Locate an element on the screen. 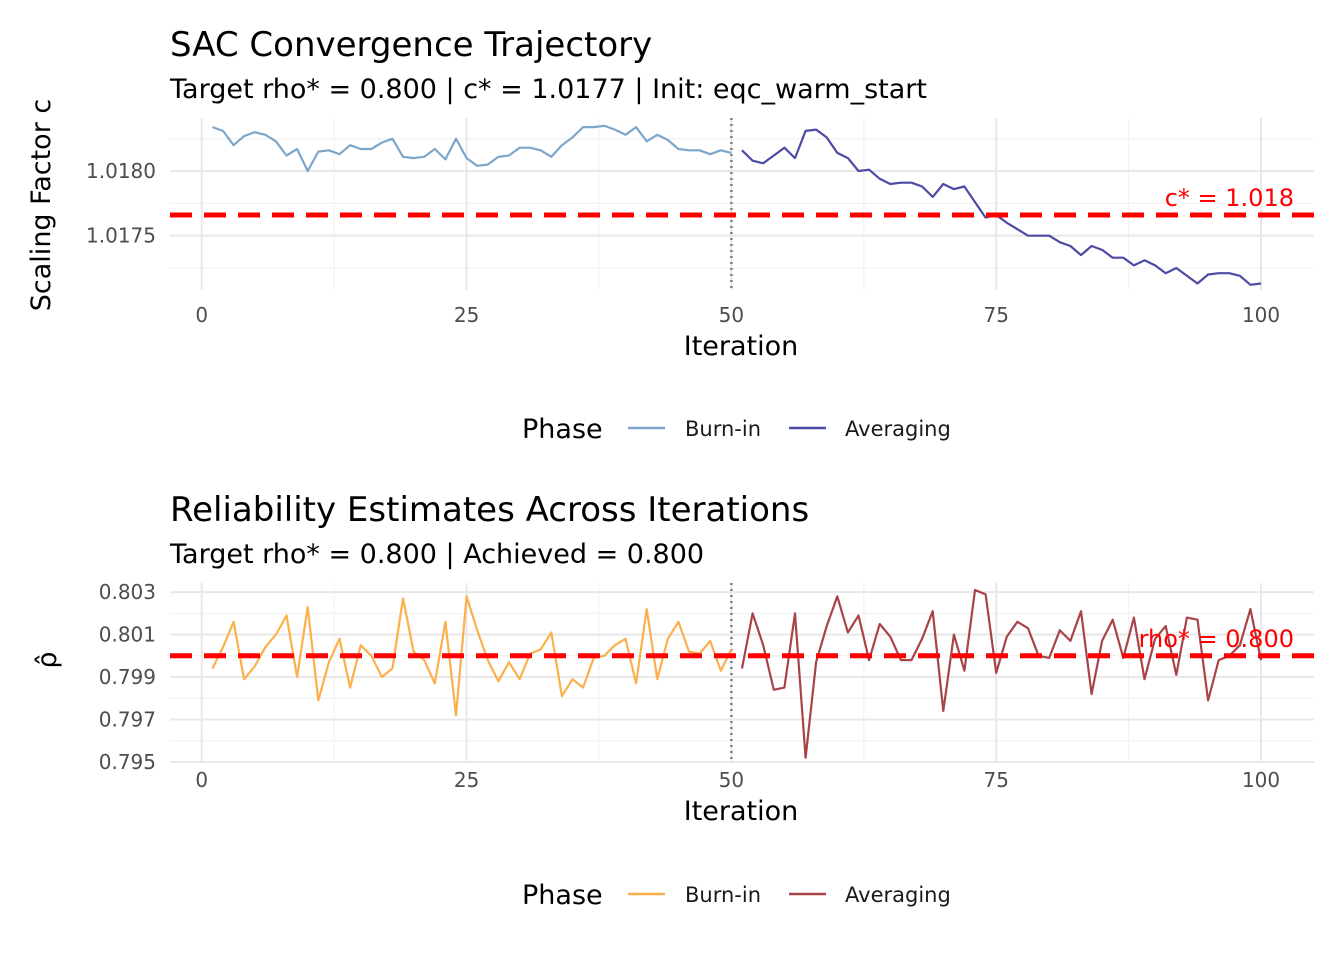 The width and height of the screenshot is (1344, 960). y-axis-title: ρ̂ is located at coordinates (47, 659).